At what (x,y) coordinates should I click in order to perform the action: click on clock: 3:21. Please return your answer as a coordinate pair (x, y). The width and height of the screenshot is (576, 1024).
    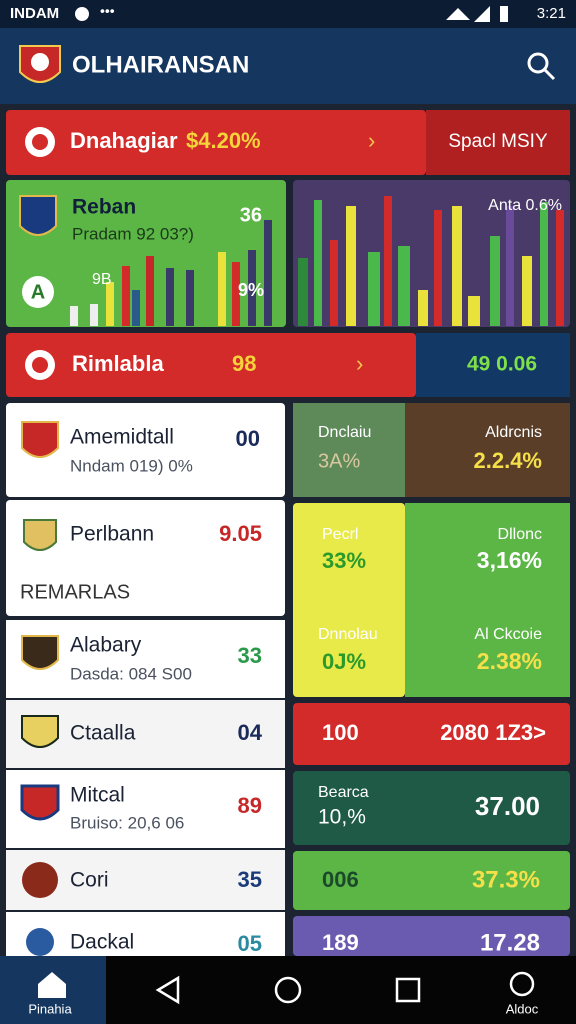
    Looking at the image, I should click on (551, 13).